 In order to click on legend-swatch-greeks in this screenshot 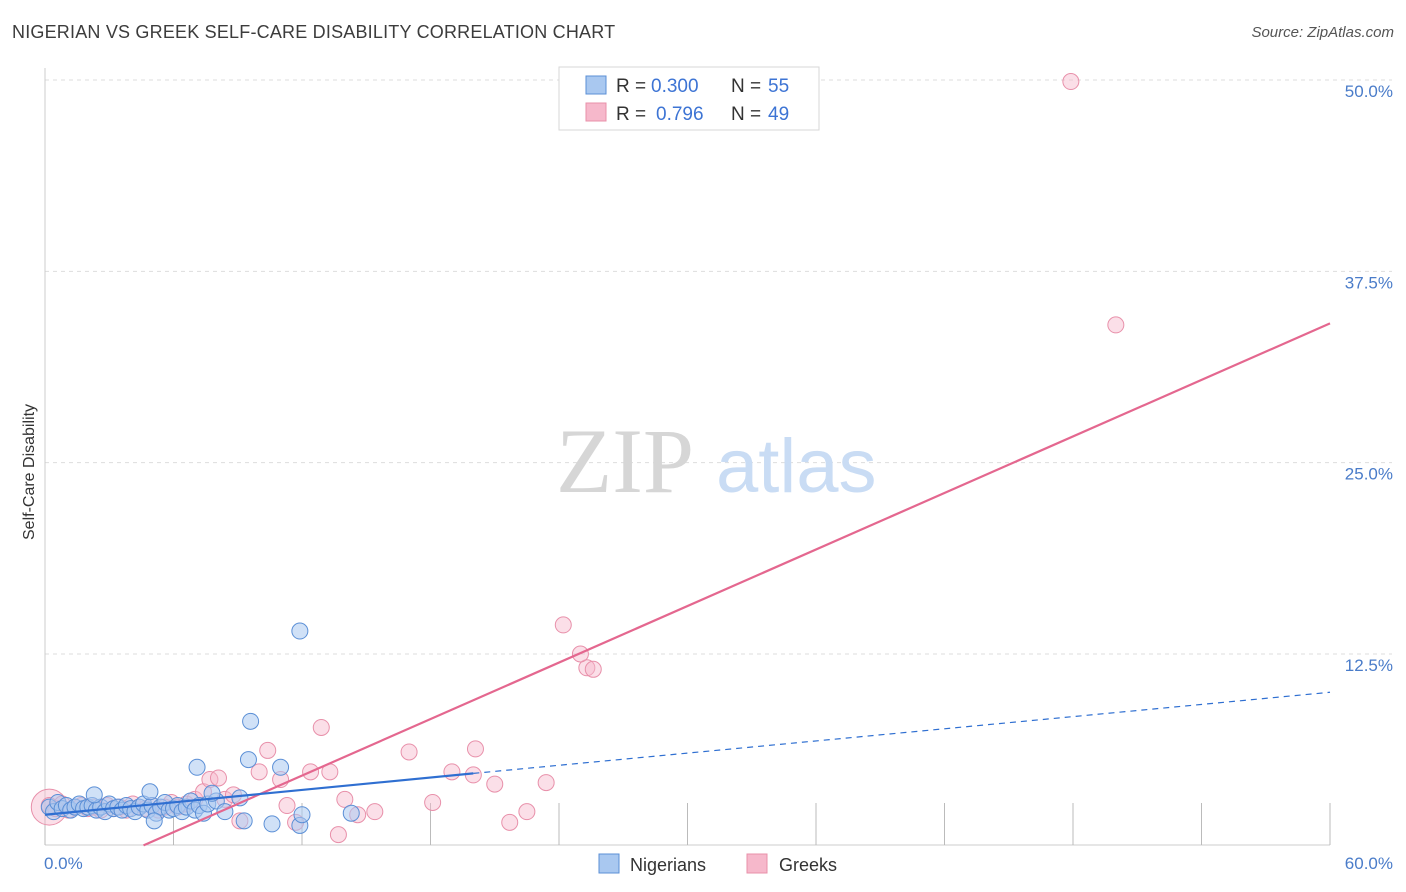, I will do `click(596, 112)`.